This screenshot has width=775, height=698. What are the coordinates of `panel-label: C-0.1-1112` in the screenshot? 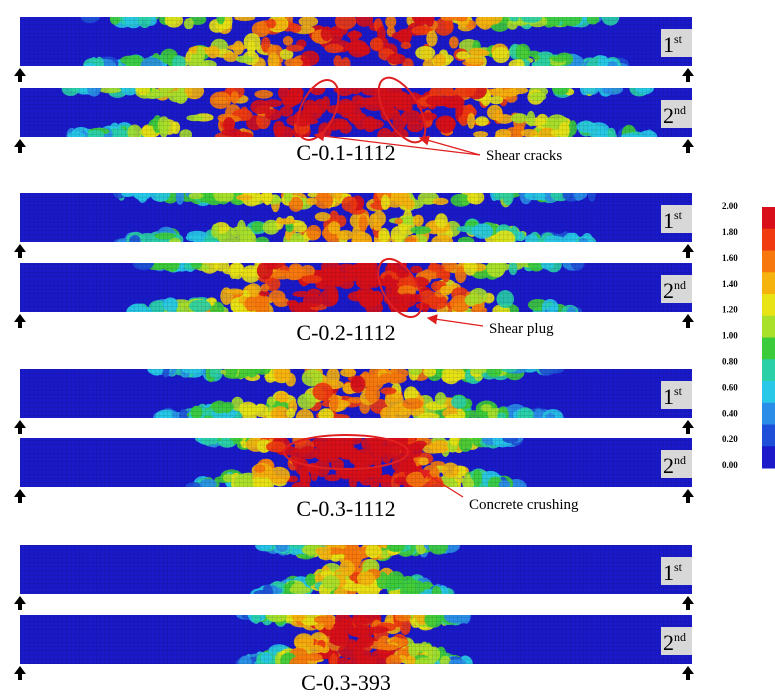 It's located at (345, 152).